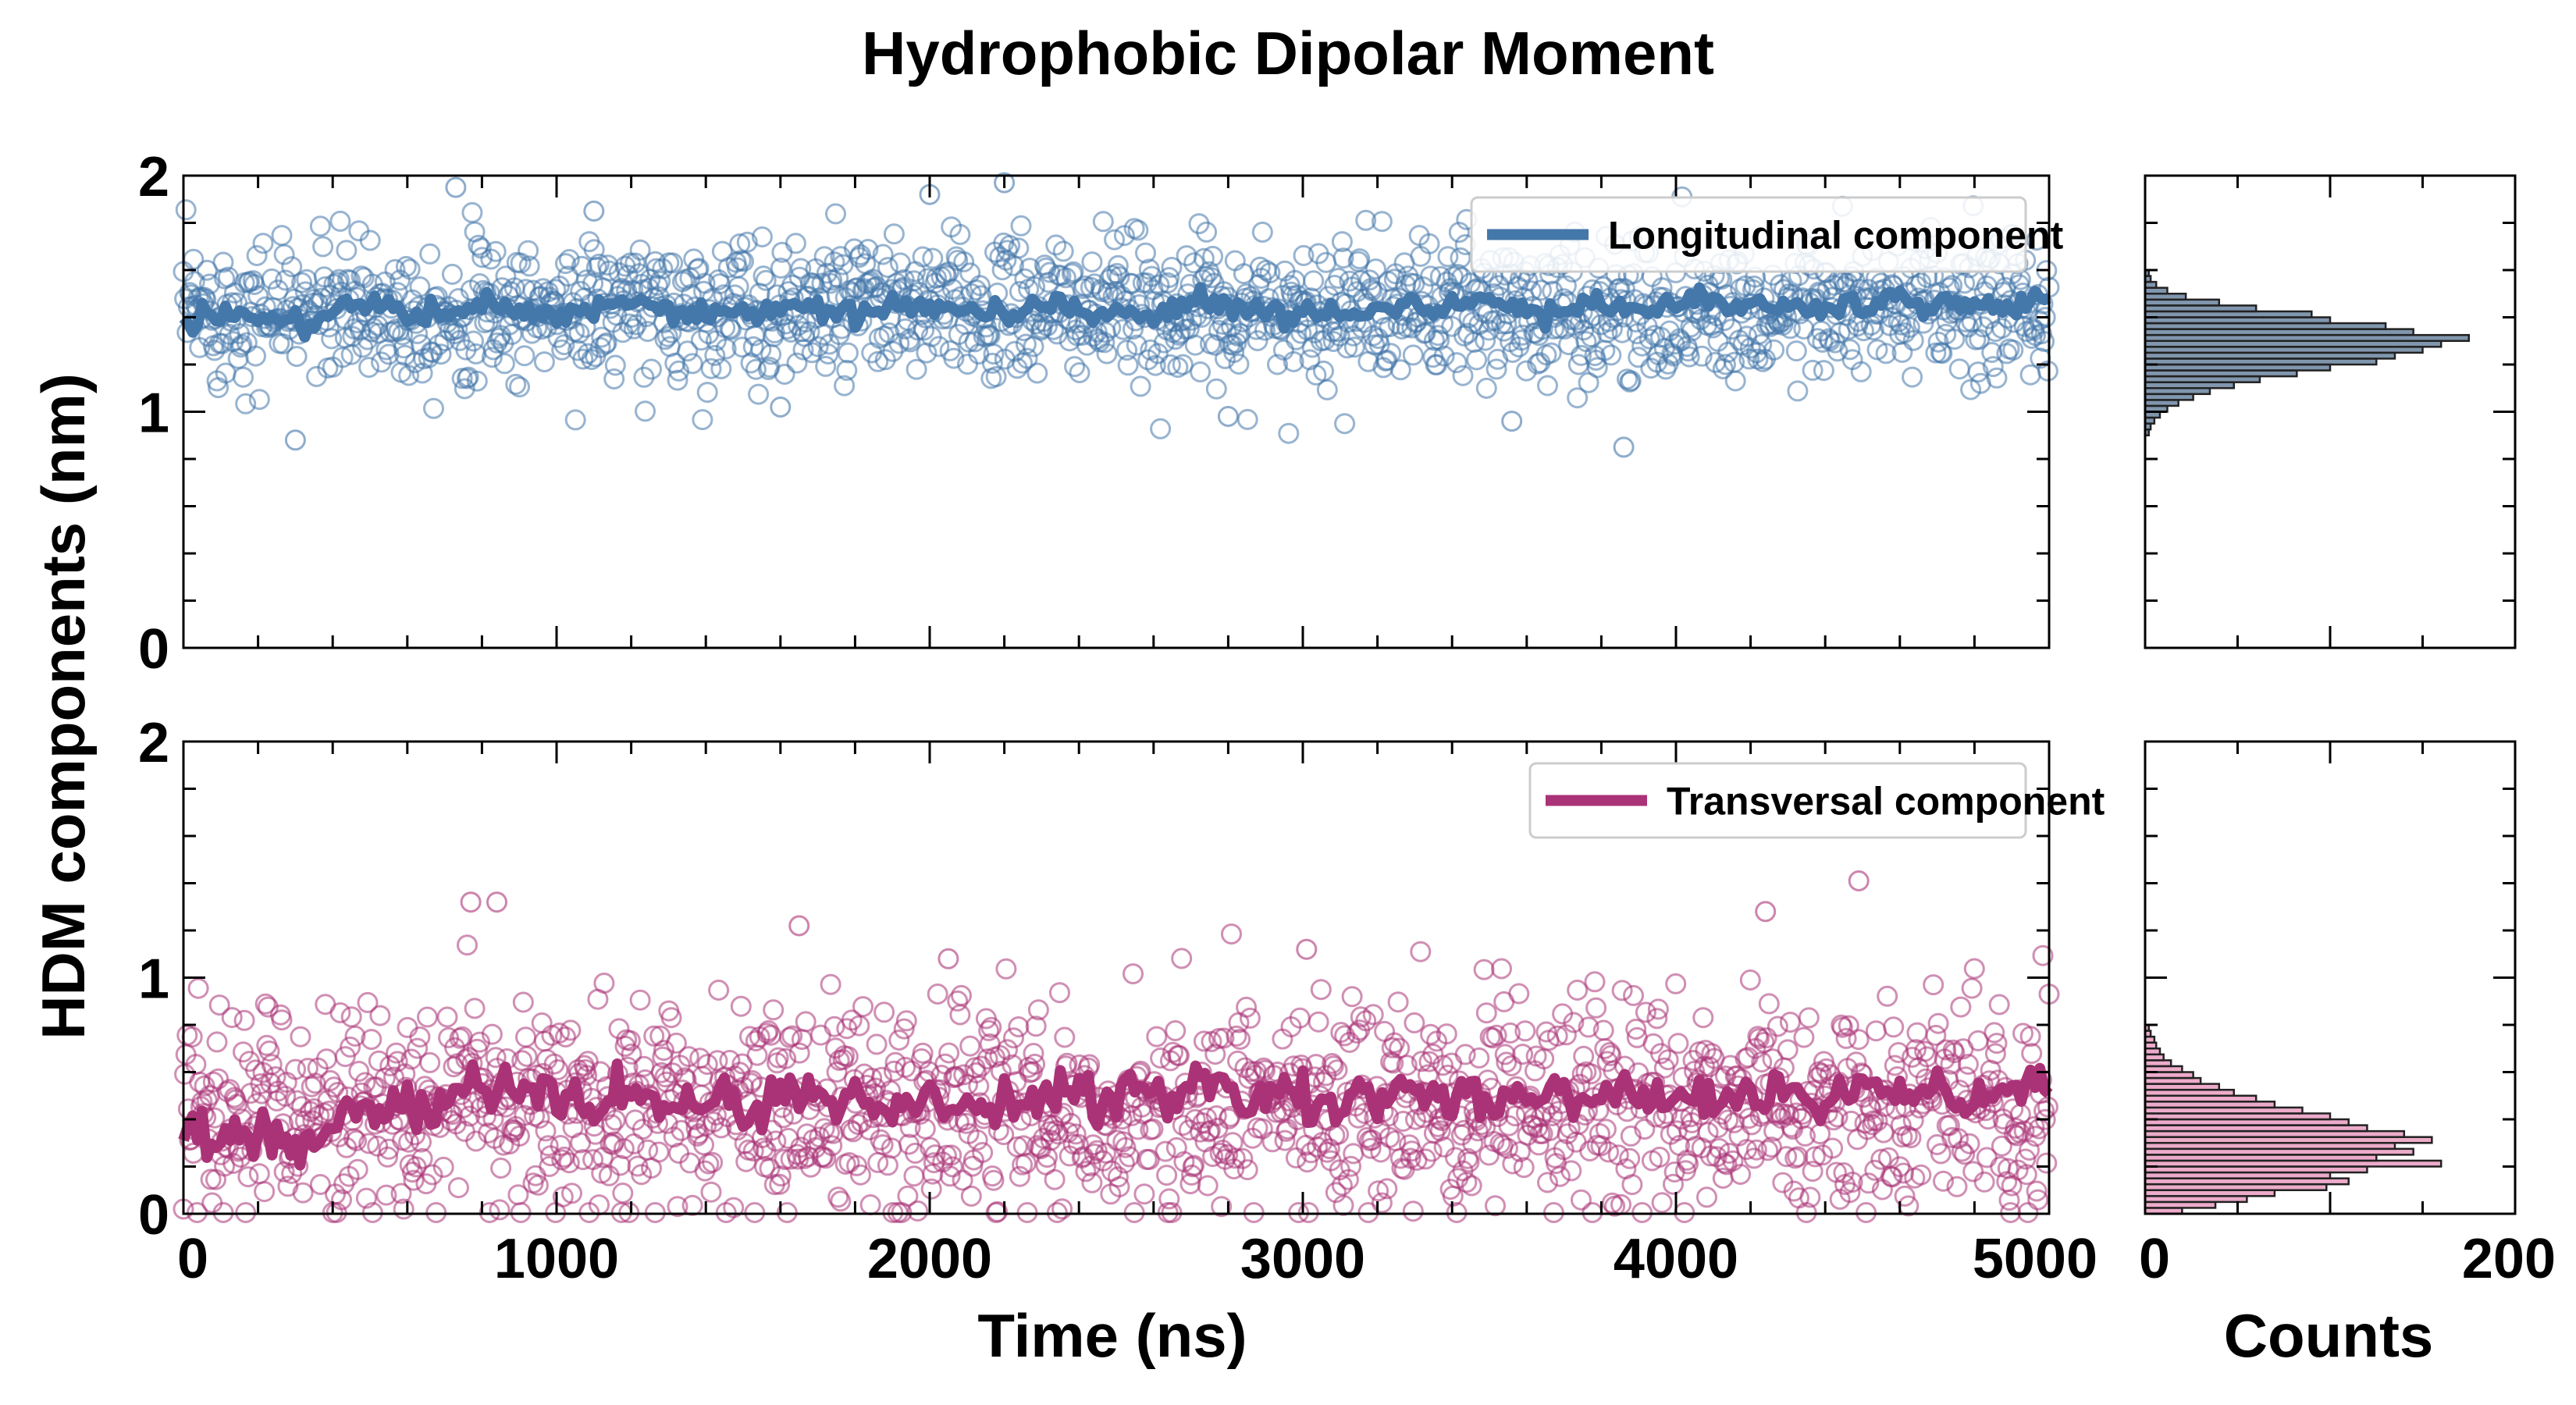  What do you see at coordinates (1836, 236) in the screenshot?
I see `legend-label: Longitudinal component` at bounding box center [1836, 236].